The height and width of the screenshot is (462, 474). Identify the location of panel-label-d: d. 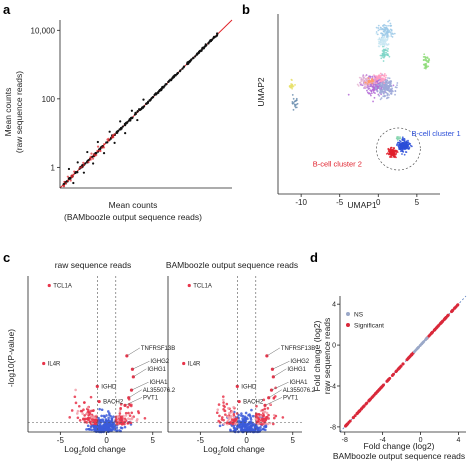
(314, 257).